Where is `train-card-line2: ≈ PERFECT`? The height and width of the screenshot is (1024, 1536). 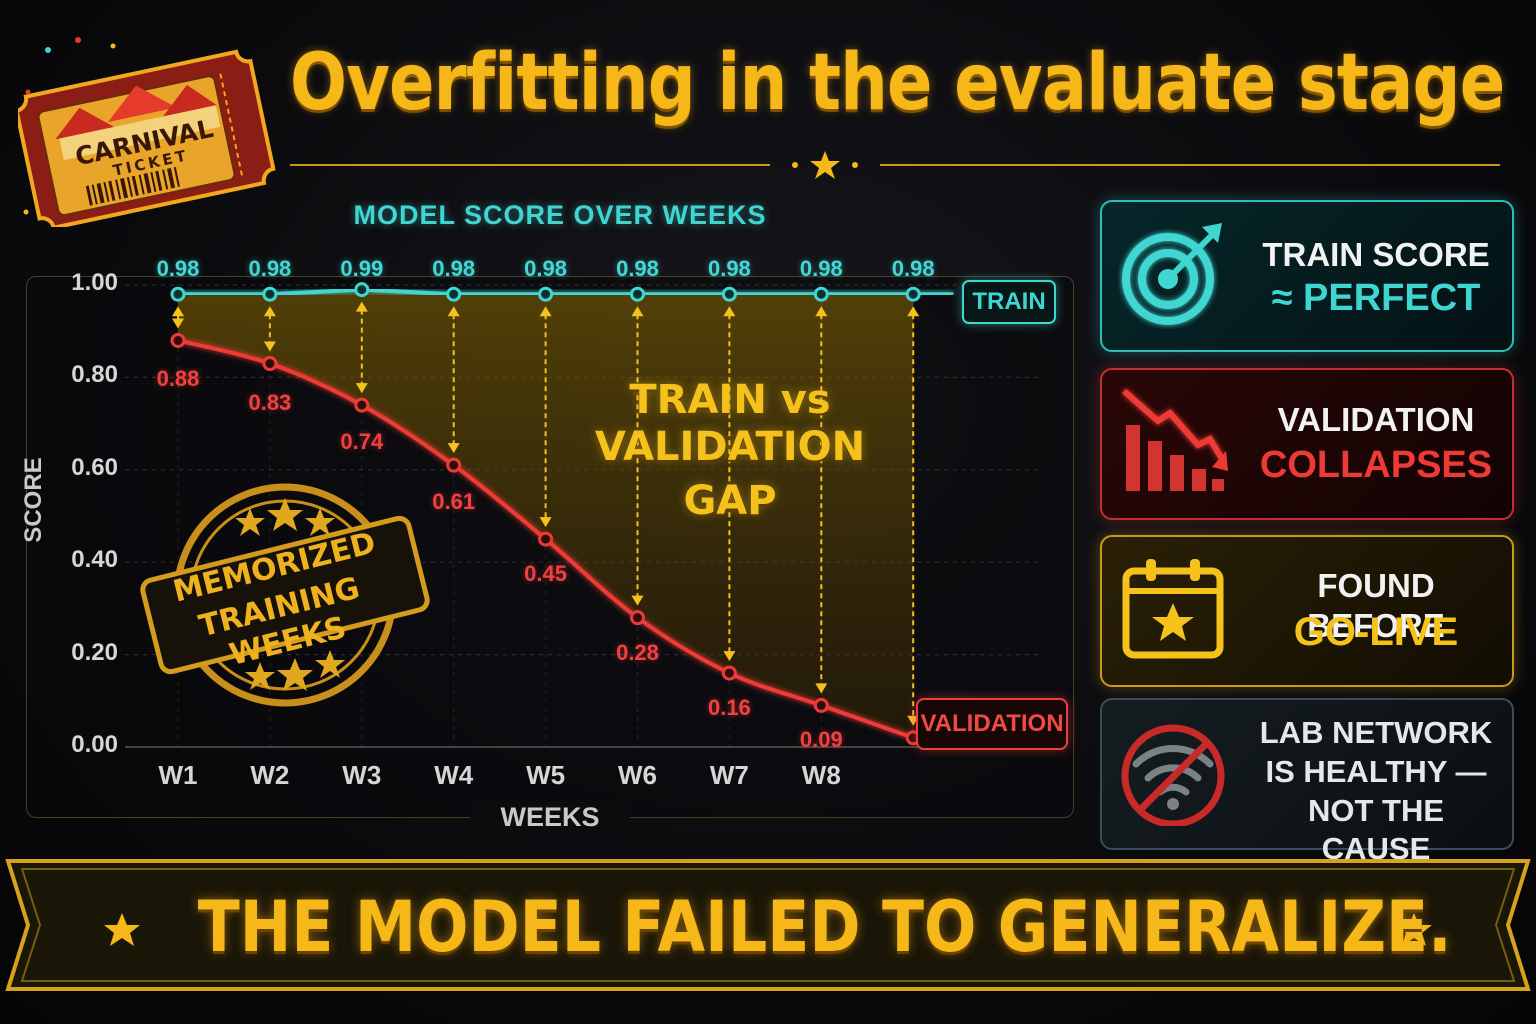 train-card-line2: ≈ PERFECT is located at coordinates (1376, 298).